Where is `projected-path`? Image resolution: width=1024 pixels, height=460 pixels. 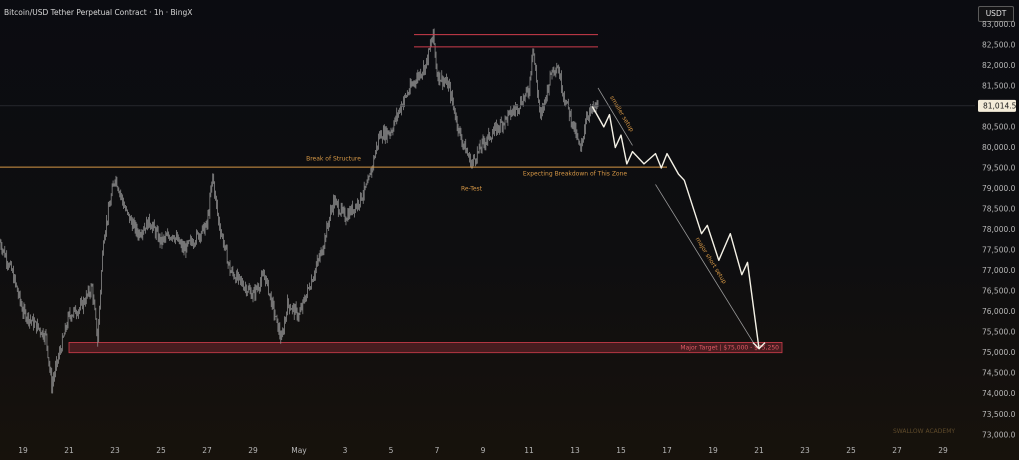 projected-path is located at coordinates (675, 227).